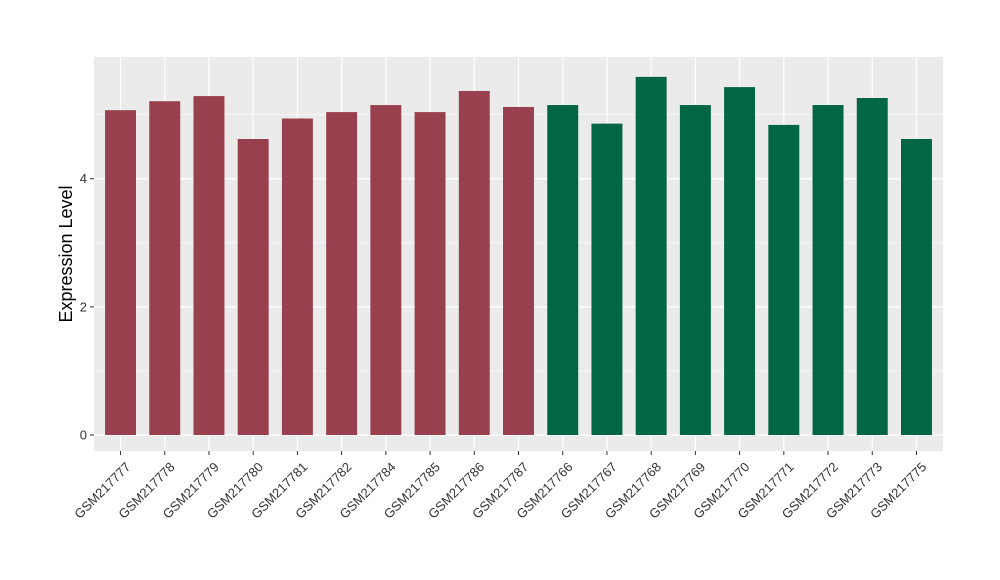  Describe the element at coordinates (916, 287) in the screenshot. I see `bar-GSM217775` at that location.